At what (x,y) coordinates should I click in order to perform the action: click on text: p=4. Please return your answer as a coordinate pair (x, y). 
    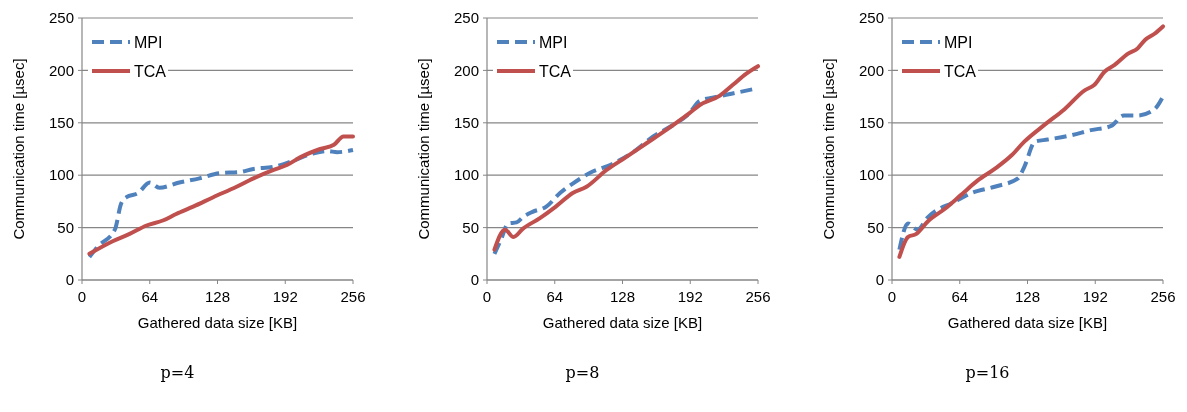
    Looking at the image, I should click on (177, 372).